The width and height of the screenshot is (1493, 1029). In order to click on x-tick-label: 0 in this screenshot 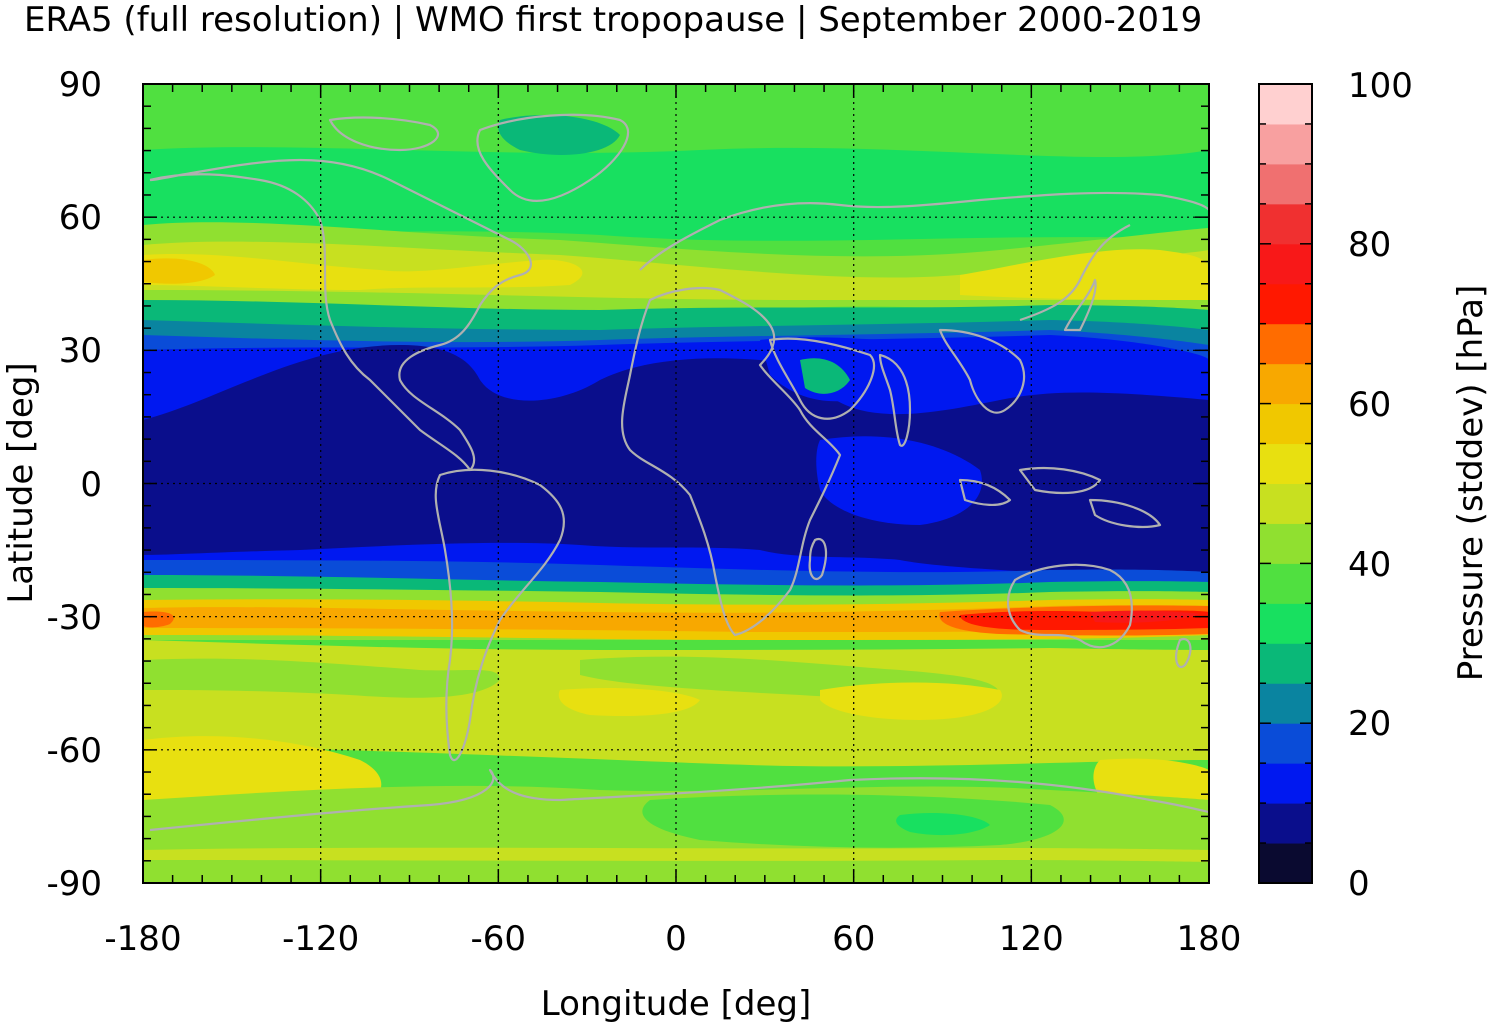, I will do `click(676, 939)`.